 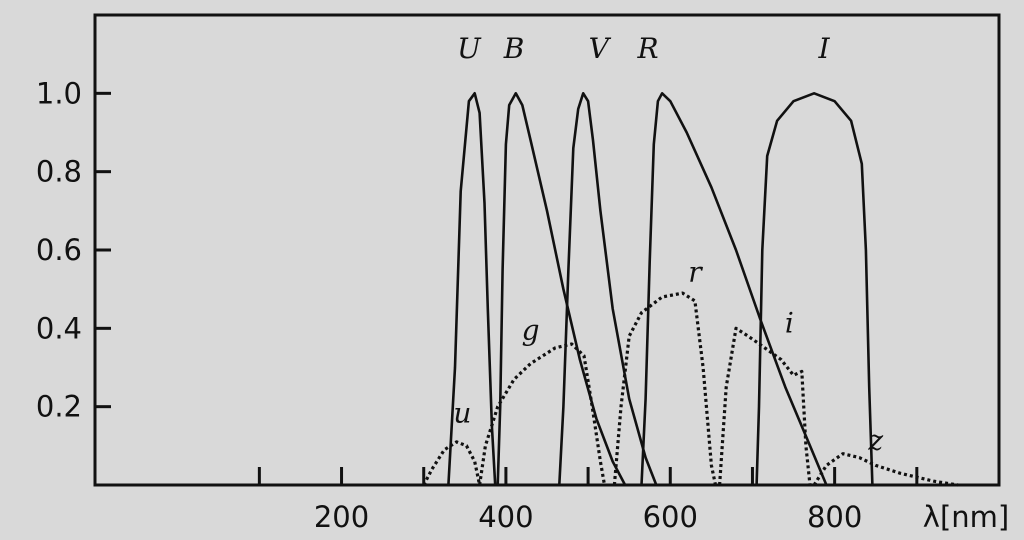 What do you see at coordinates (452, 463) in the screenshot?
I see `series-line-u-dotted` at bounding box center [452, 463].